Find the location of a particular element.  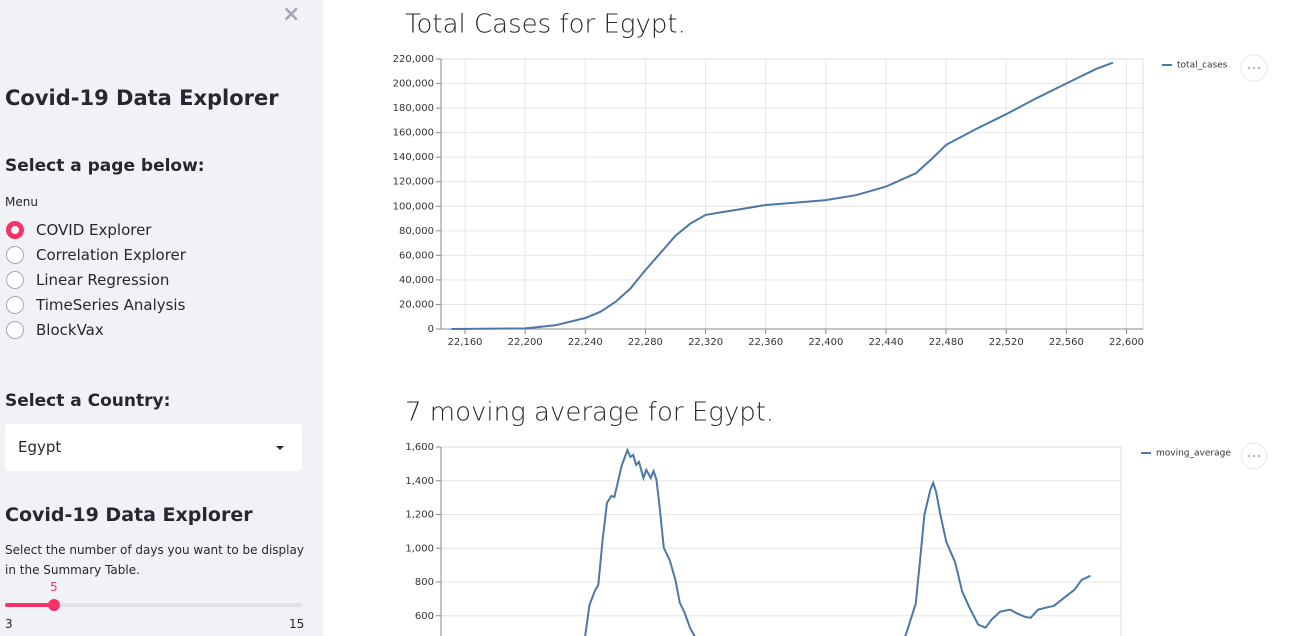

slider-fill is located at coordinates (29, 605).